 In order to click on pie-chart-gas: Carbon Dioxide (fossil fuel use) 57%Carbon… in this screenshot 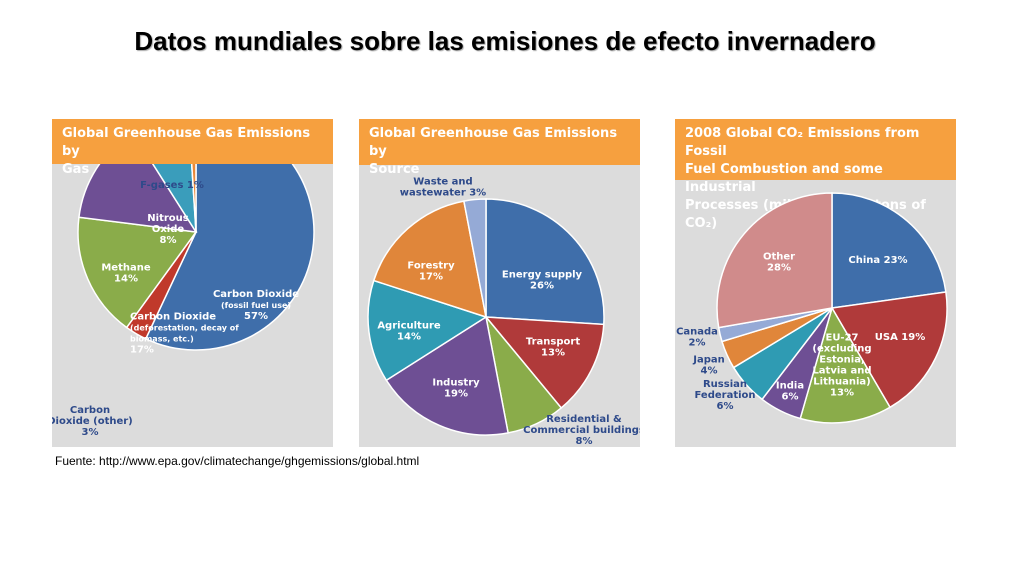, I will do `click(183, 301)`.